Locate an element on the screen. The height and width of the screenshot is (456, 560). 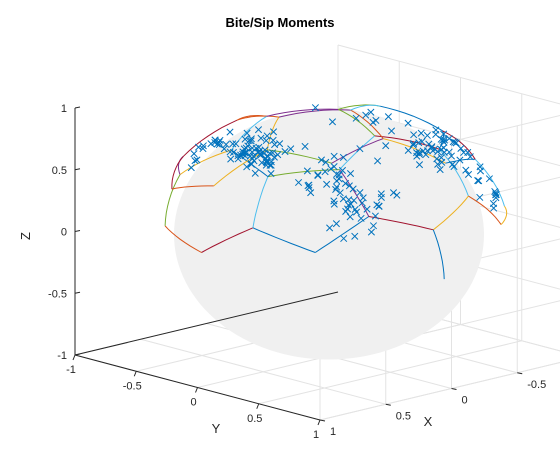
y-tick-label: 0 is located at coordinates (193, 403).